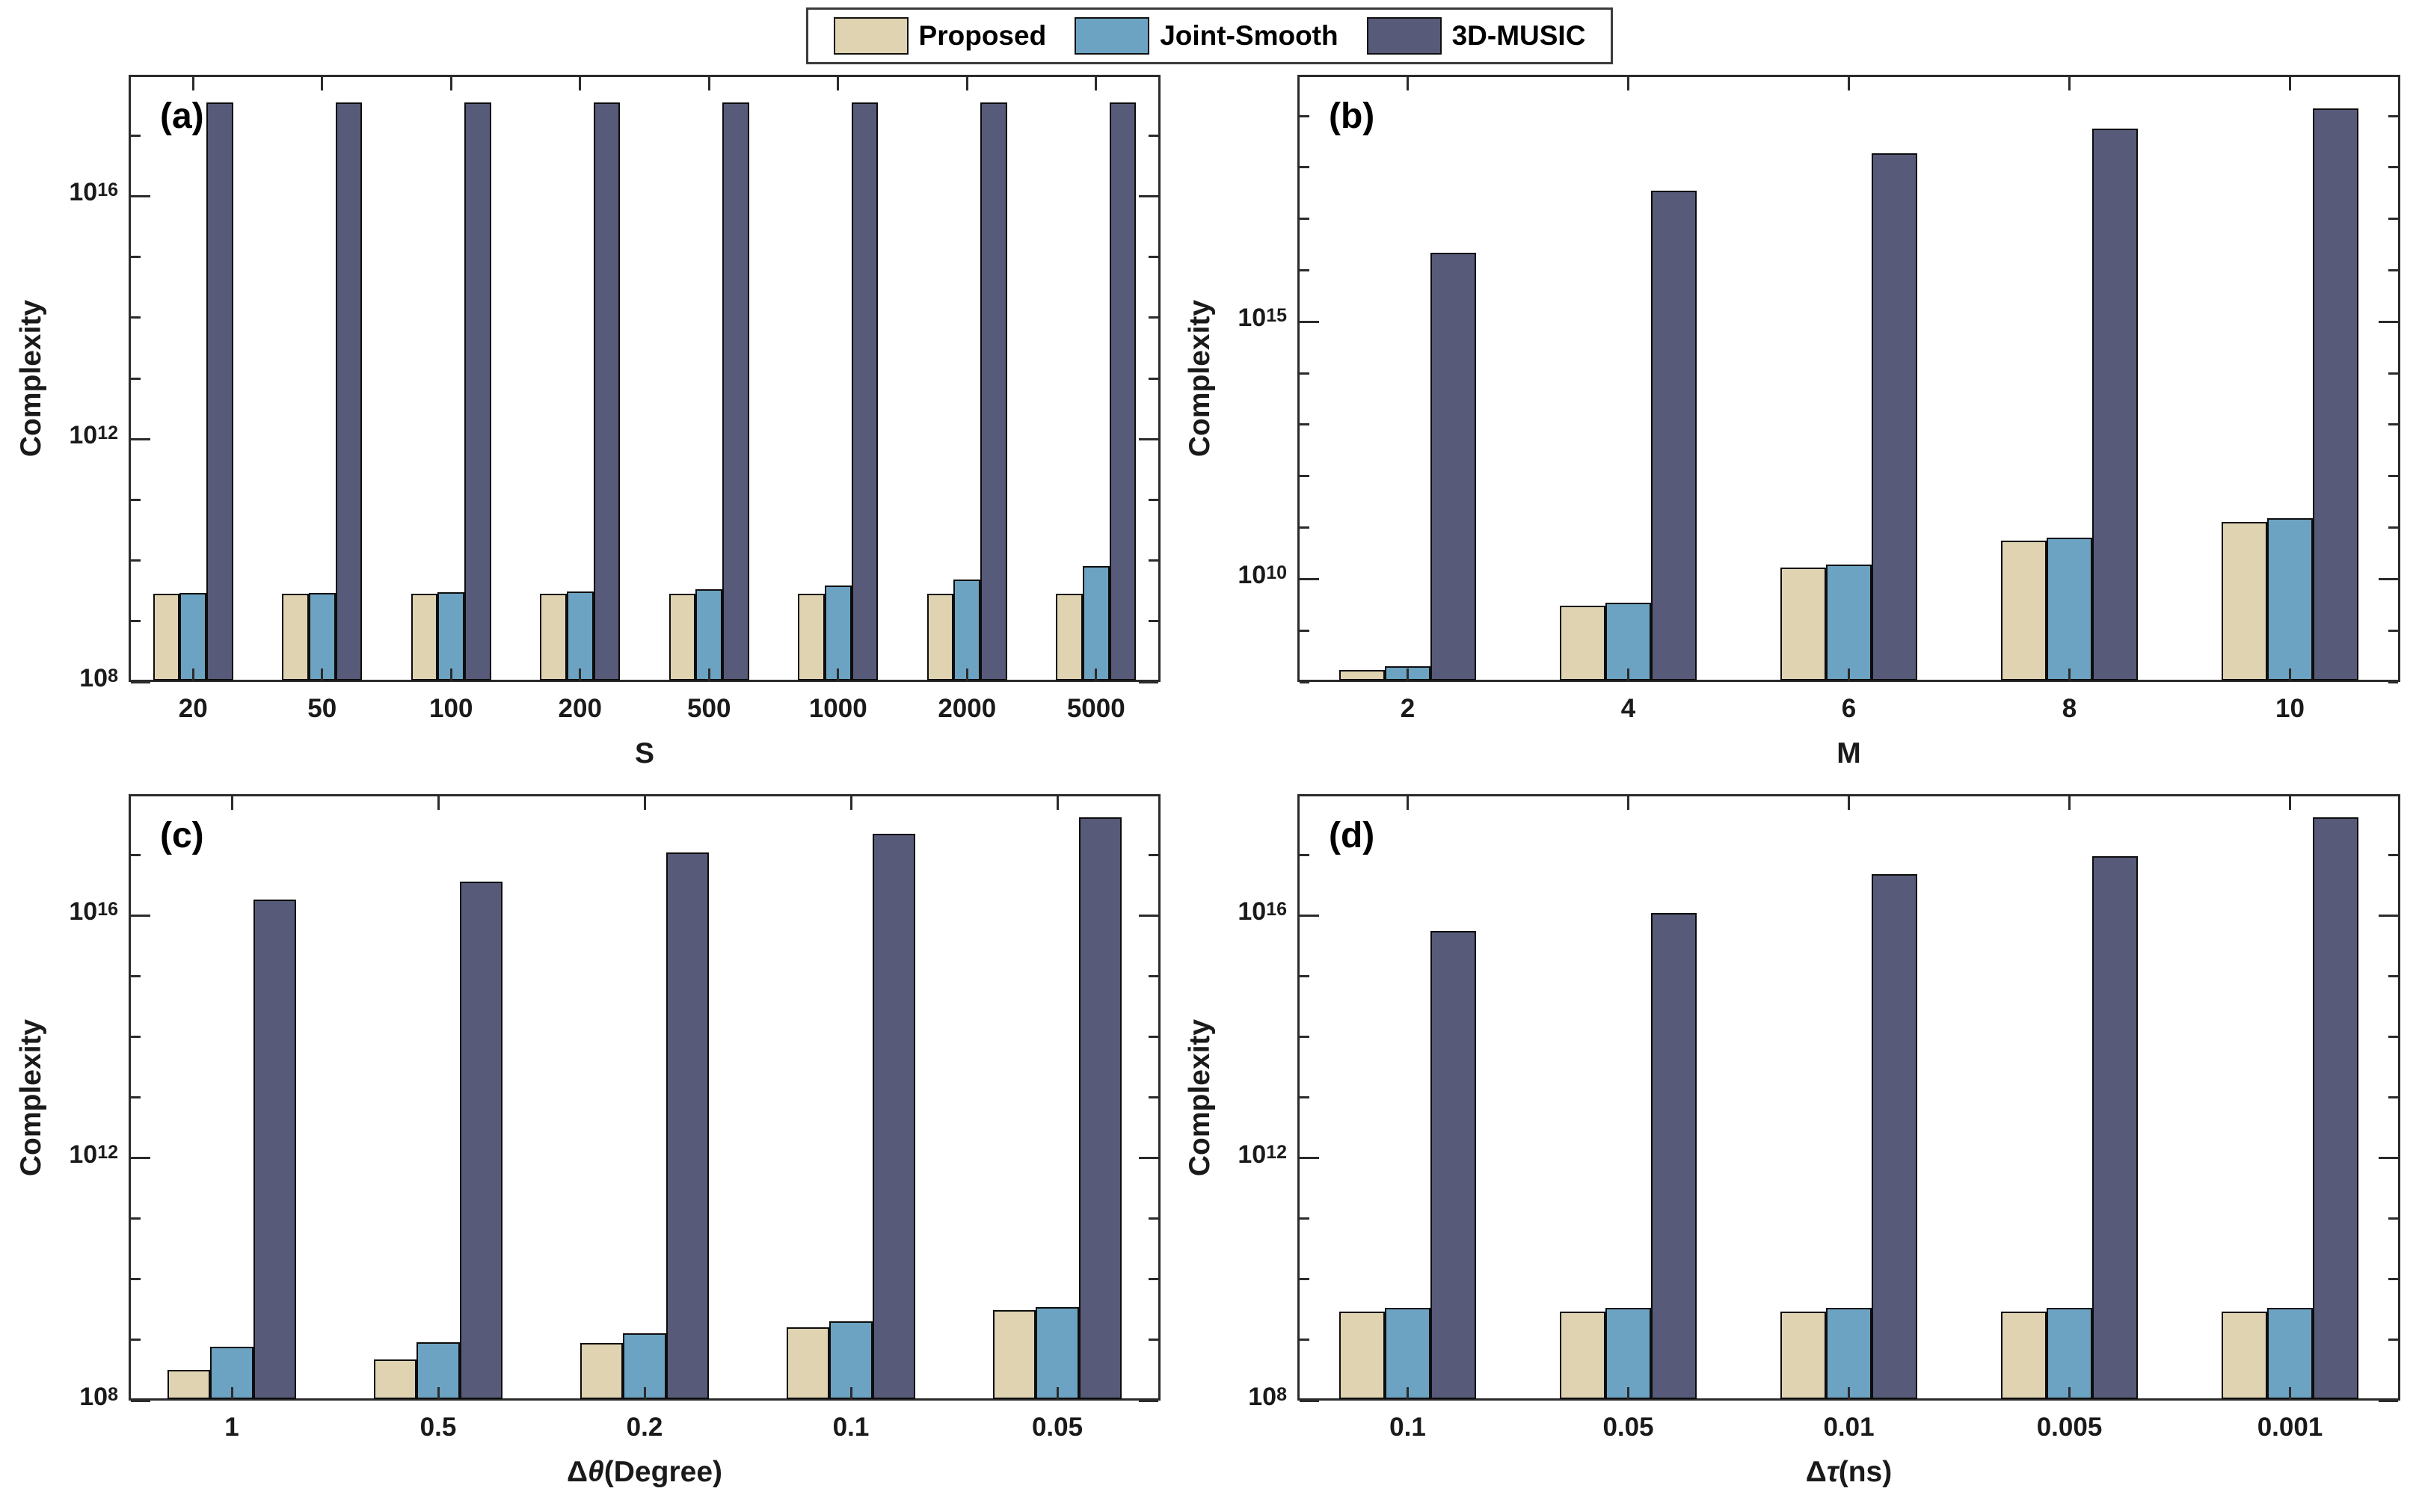 The height and width of the screenshot is (1512, 2419). Describe the element at coordinates (182, 835) in the screenshot. I see `panel-c-letter: (c)` at that location.